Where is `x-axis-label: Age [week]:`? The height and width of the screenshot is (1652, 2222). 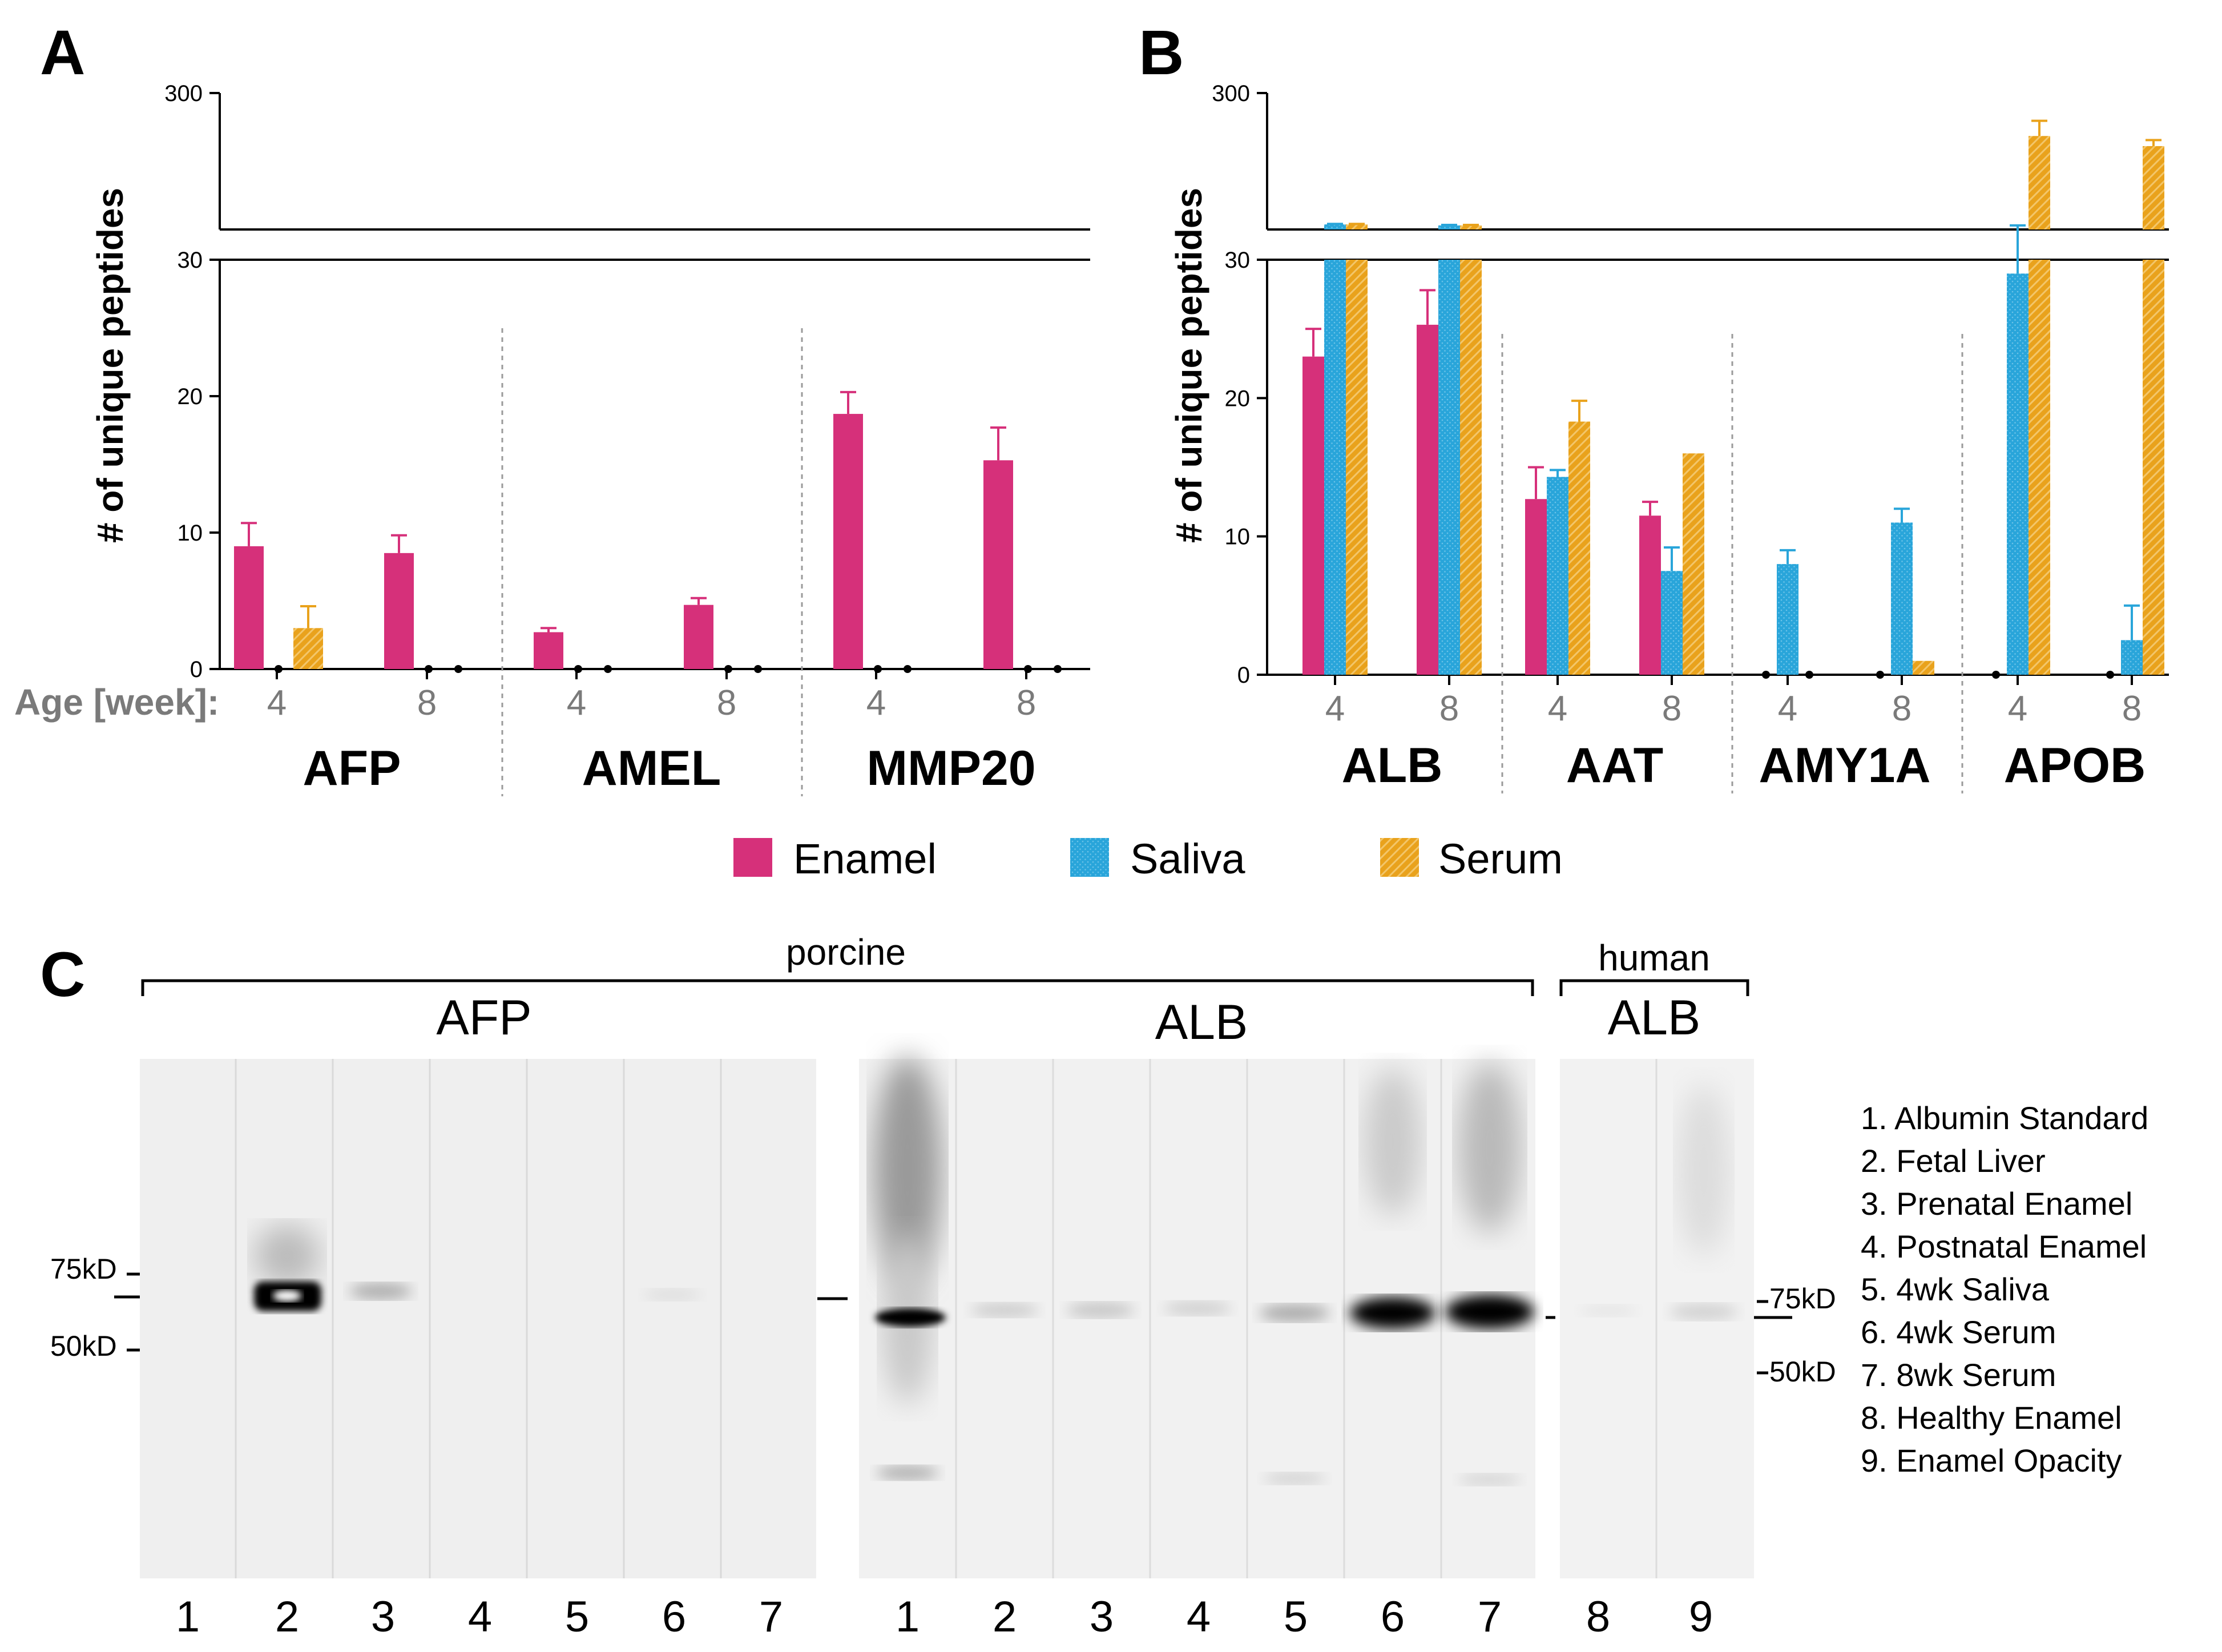
x-axis-label: Age [week]: is located at coordinates (116, 702).